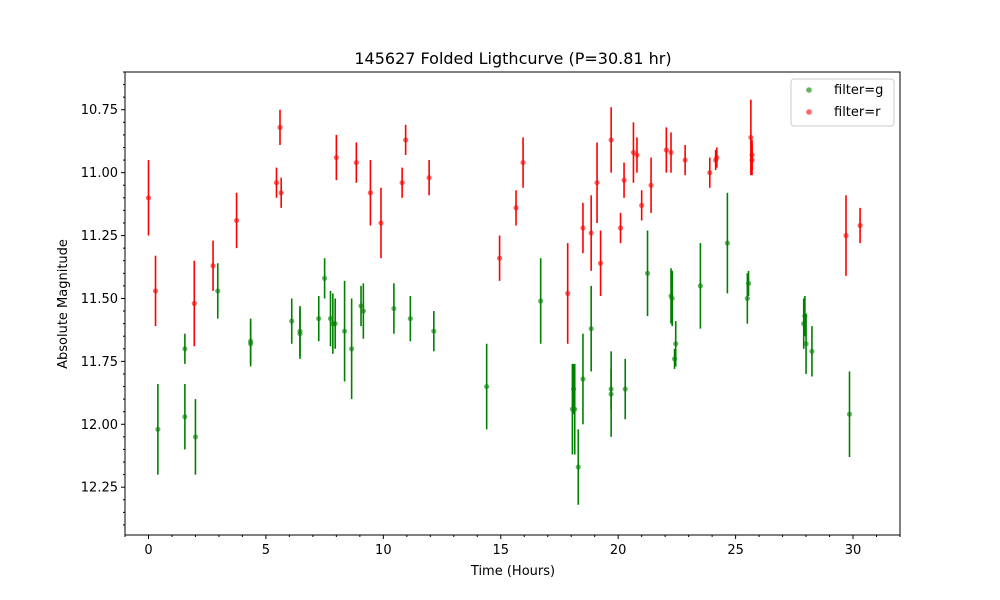  I want to click on legend: filter=g filter=r, so click(842, 102).